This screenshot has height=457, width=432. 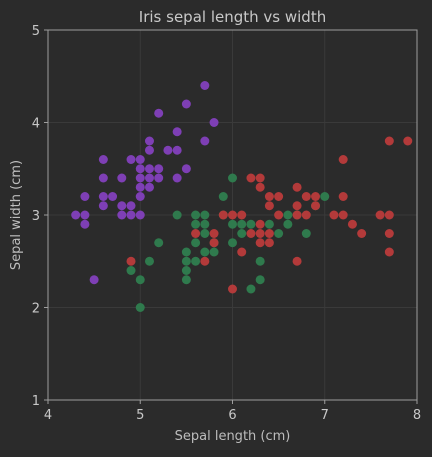 What do you see at coordinates (36, 216) in the screenshot?
I see `y-tick-label: 3` at bounding box center [36, 216].